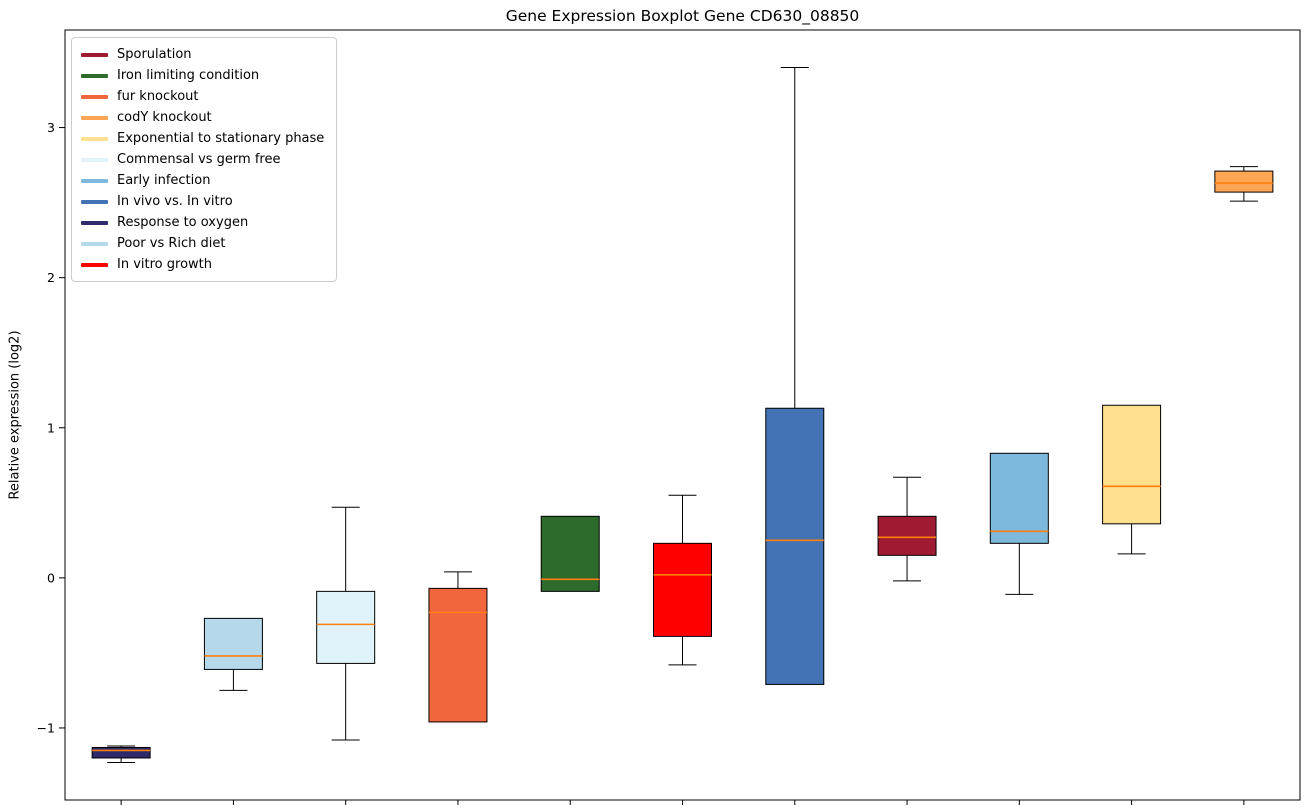  What do you see at coordinates (164, 264) in the screenshot?
I see `legend-item-label: In vitro growth` at bounding box center [164, 264].